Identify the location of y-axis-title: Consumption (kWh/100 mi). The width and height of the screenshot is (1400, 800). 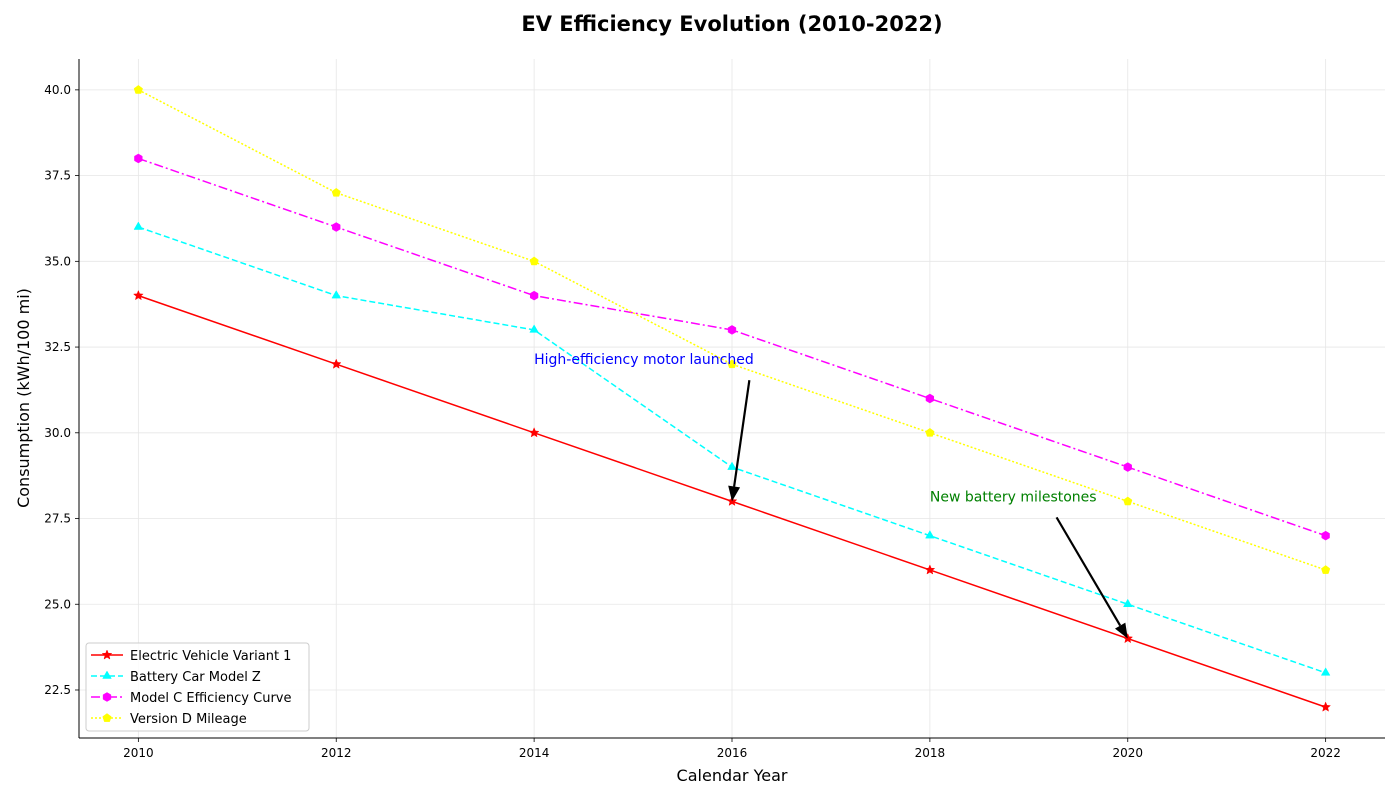
(23, 398).